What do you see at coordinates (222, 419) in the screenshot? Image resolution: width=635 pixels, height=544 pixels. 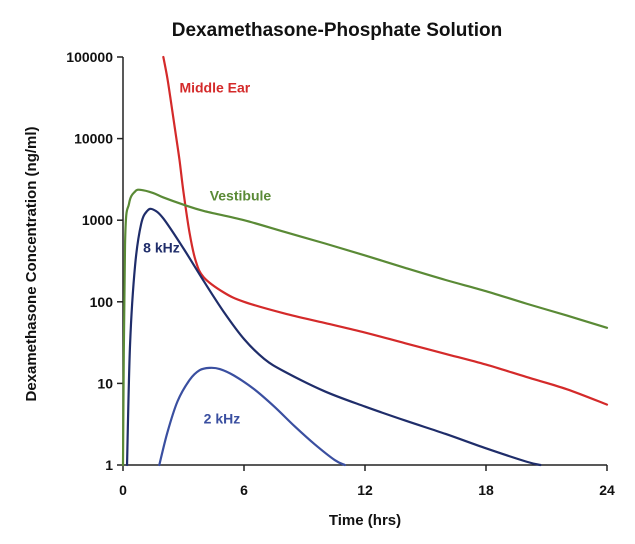 I see `series-label-2-khz: 2 kHz` at bounding box center [222, 419].